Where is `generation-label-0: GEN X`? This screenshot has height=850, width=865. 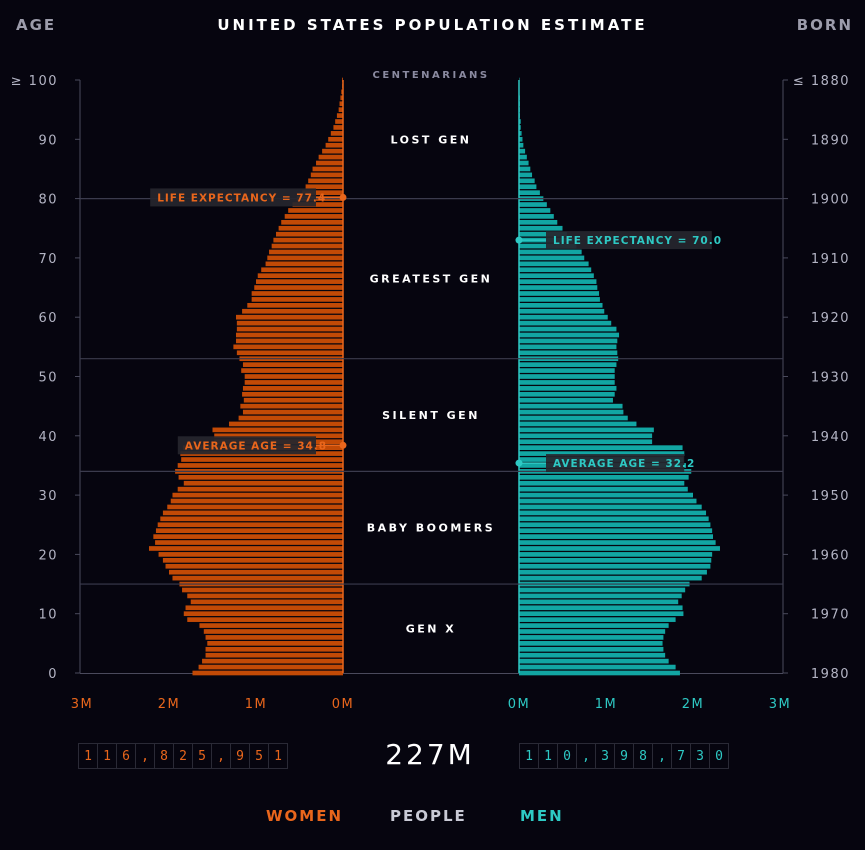 generation-label-0: GEN X is located at coordinates (431, 629).